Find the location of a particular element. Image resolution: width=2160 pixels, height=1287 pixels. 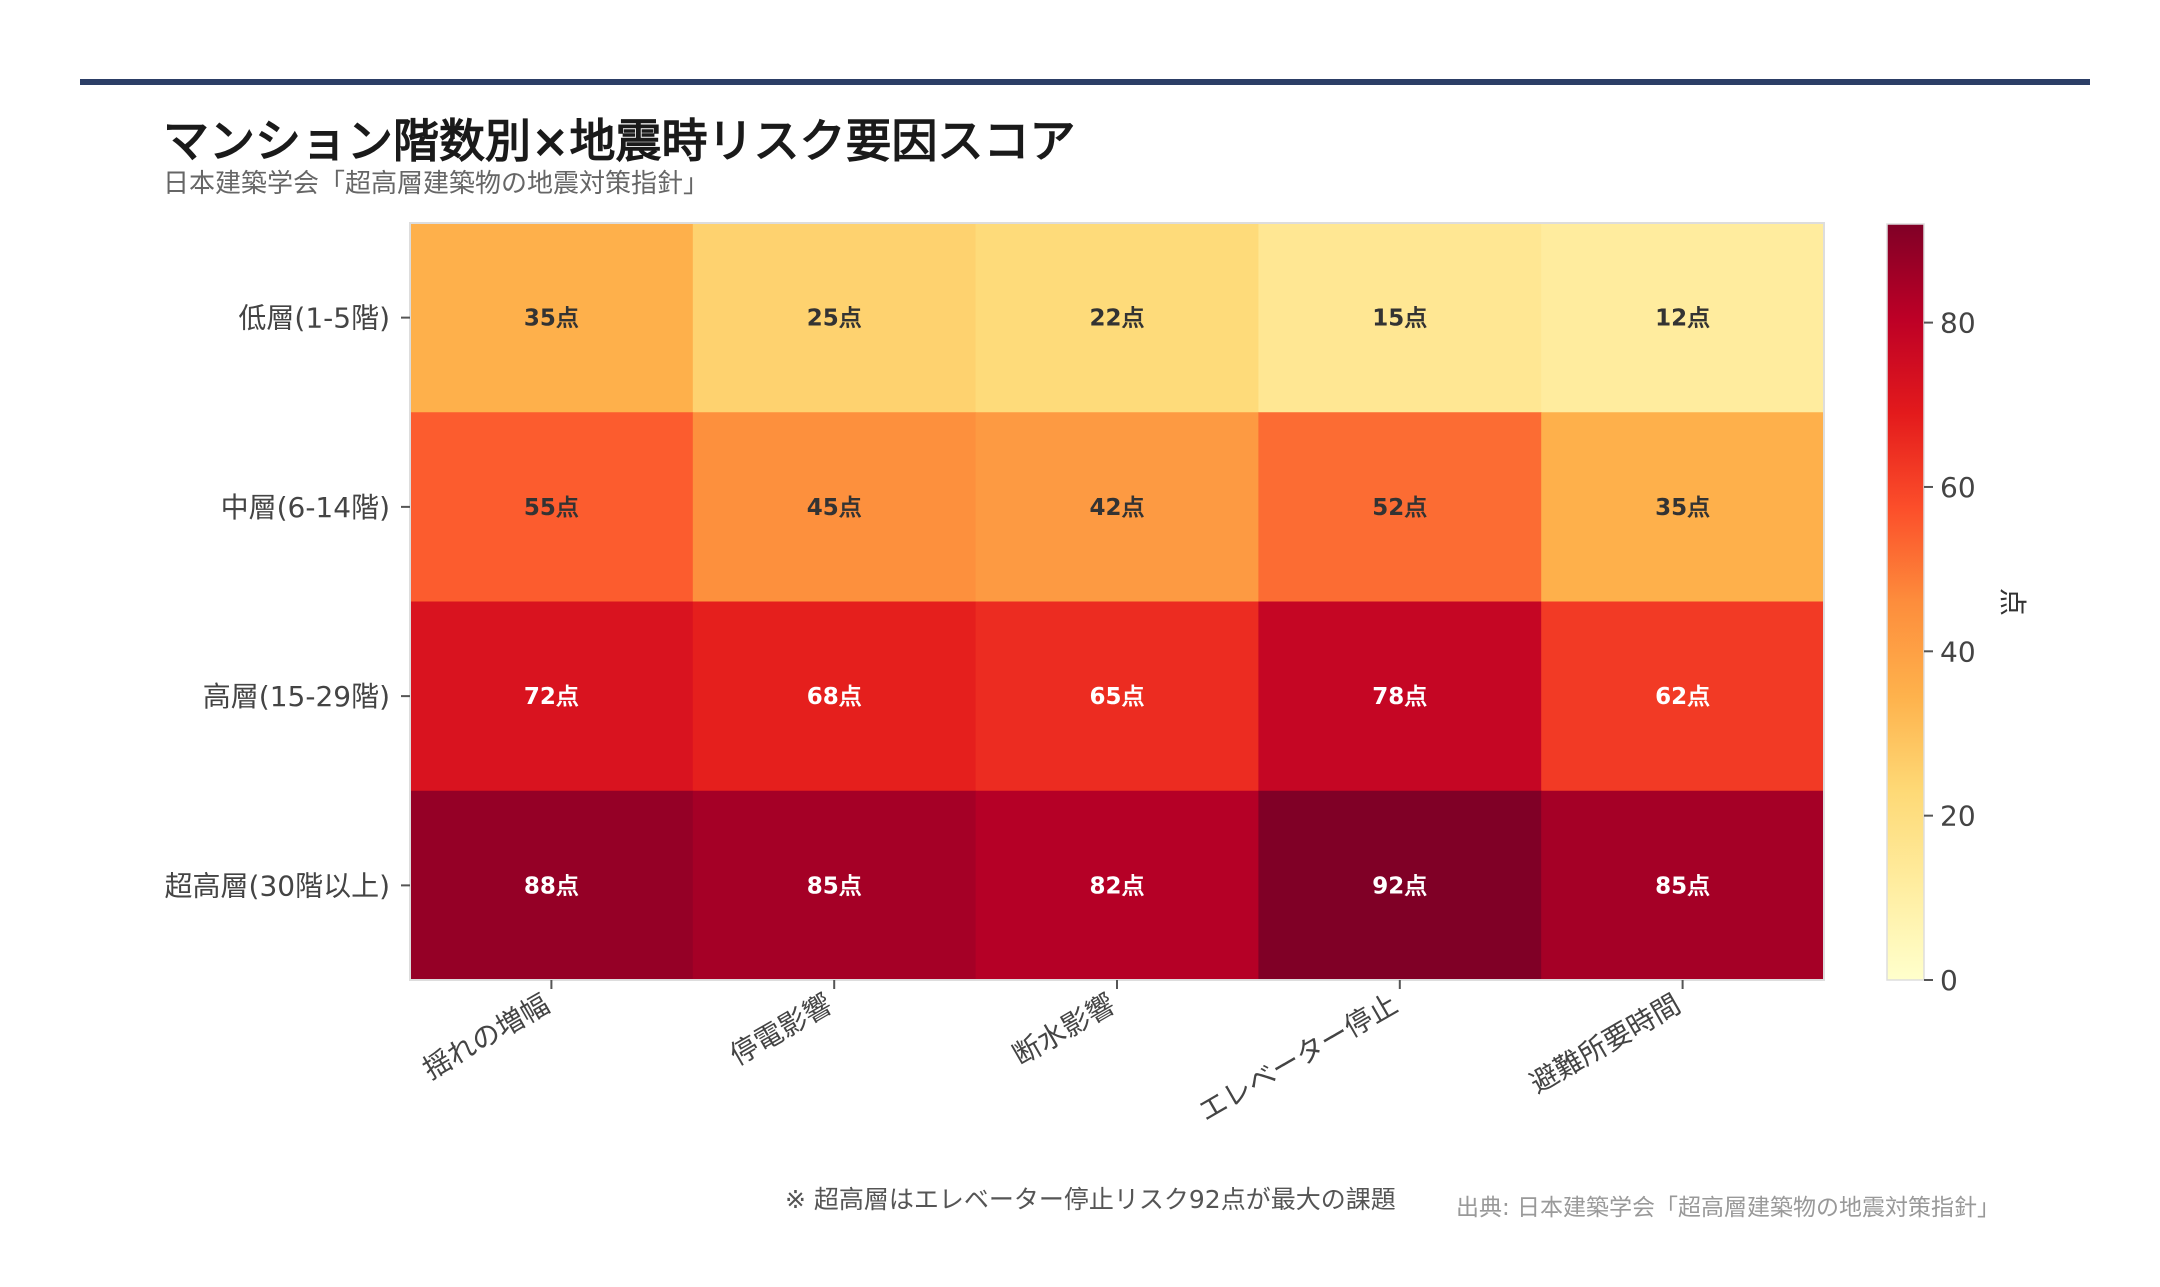

heatmap-cell-r0-c2 is located at coordinates (1117, 318).